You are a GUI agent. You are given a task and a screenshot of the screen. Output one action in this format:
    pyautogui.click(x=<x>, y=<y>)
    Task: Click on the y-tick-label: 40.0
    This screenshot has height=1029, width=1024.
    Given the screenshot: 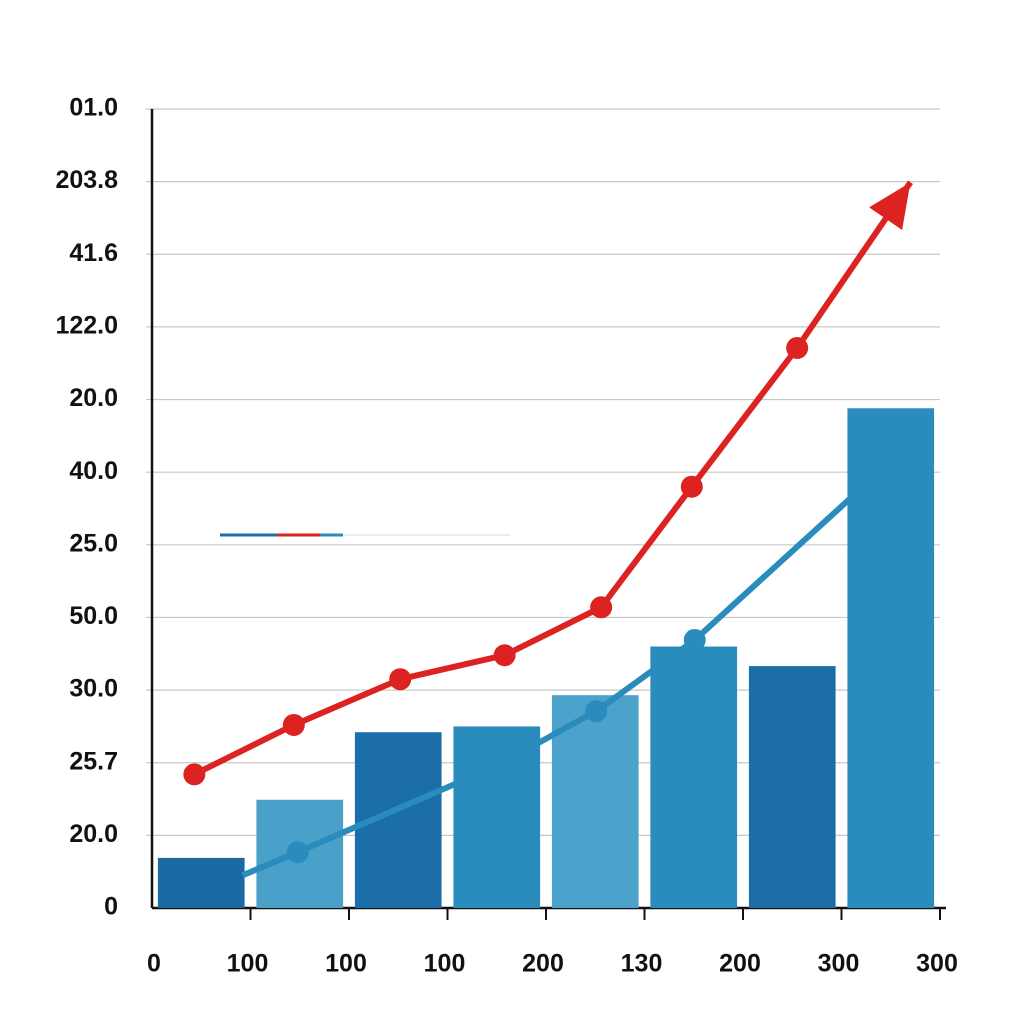 What is the action you would take?
    pyautogui.click(x=93, y=471)
    